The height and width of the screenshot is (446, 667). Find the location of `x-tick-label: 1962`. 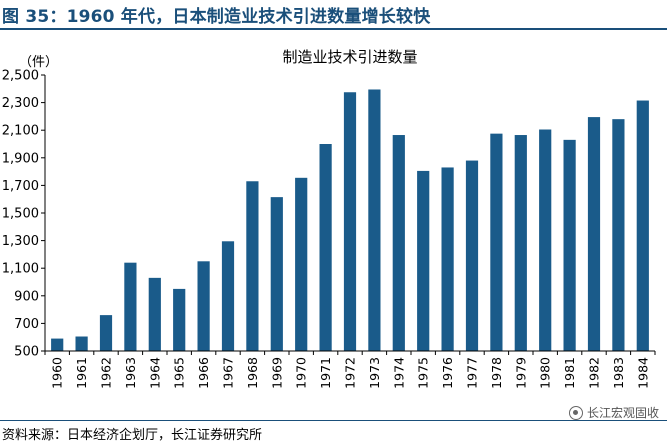

x-tick-label: 1962 is located at coordinates (106, 373).